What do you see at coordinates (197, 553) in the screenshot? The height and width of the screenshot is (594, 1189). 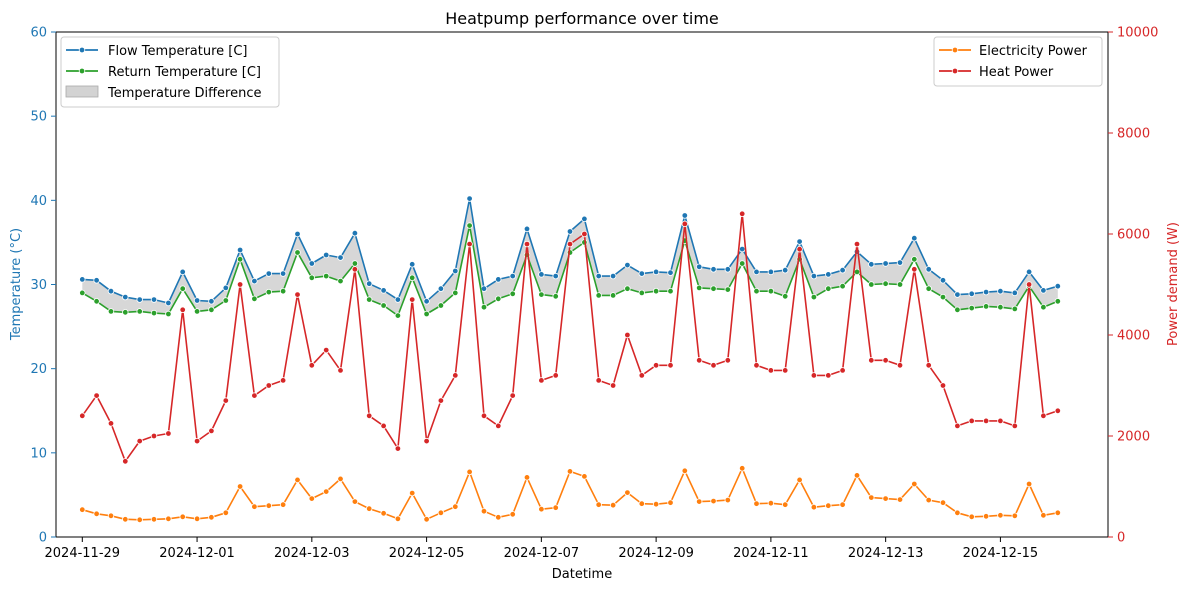 I see `x-tick-label: 2024-12-01` at bounding box center [197, 553].